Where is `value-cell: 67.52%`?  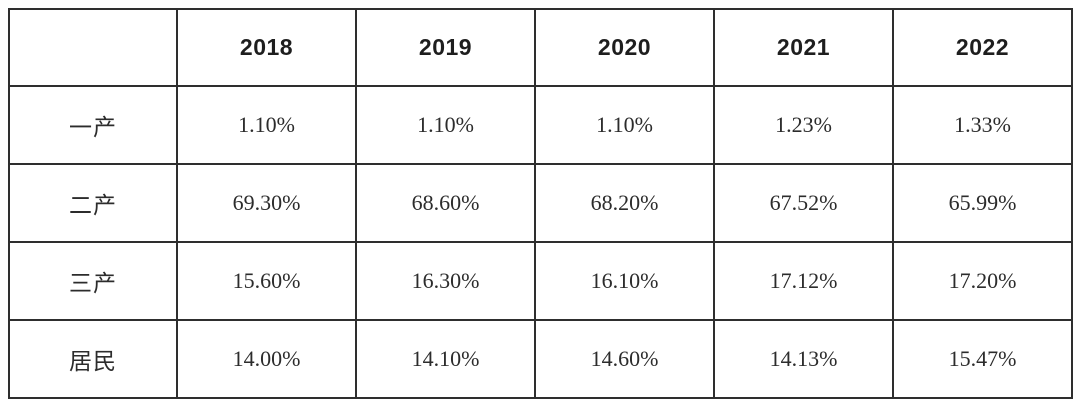 value-cell: 67.52% is located at coordinates (803, 203).